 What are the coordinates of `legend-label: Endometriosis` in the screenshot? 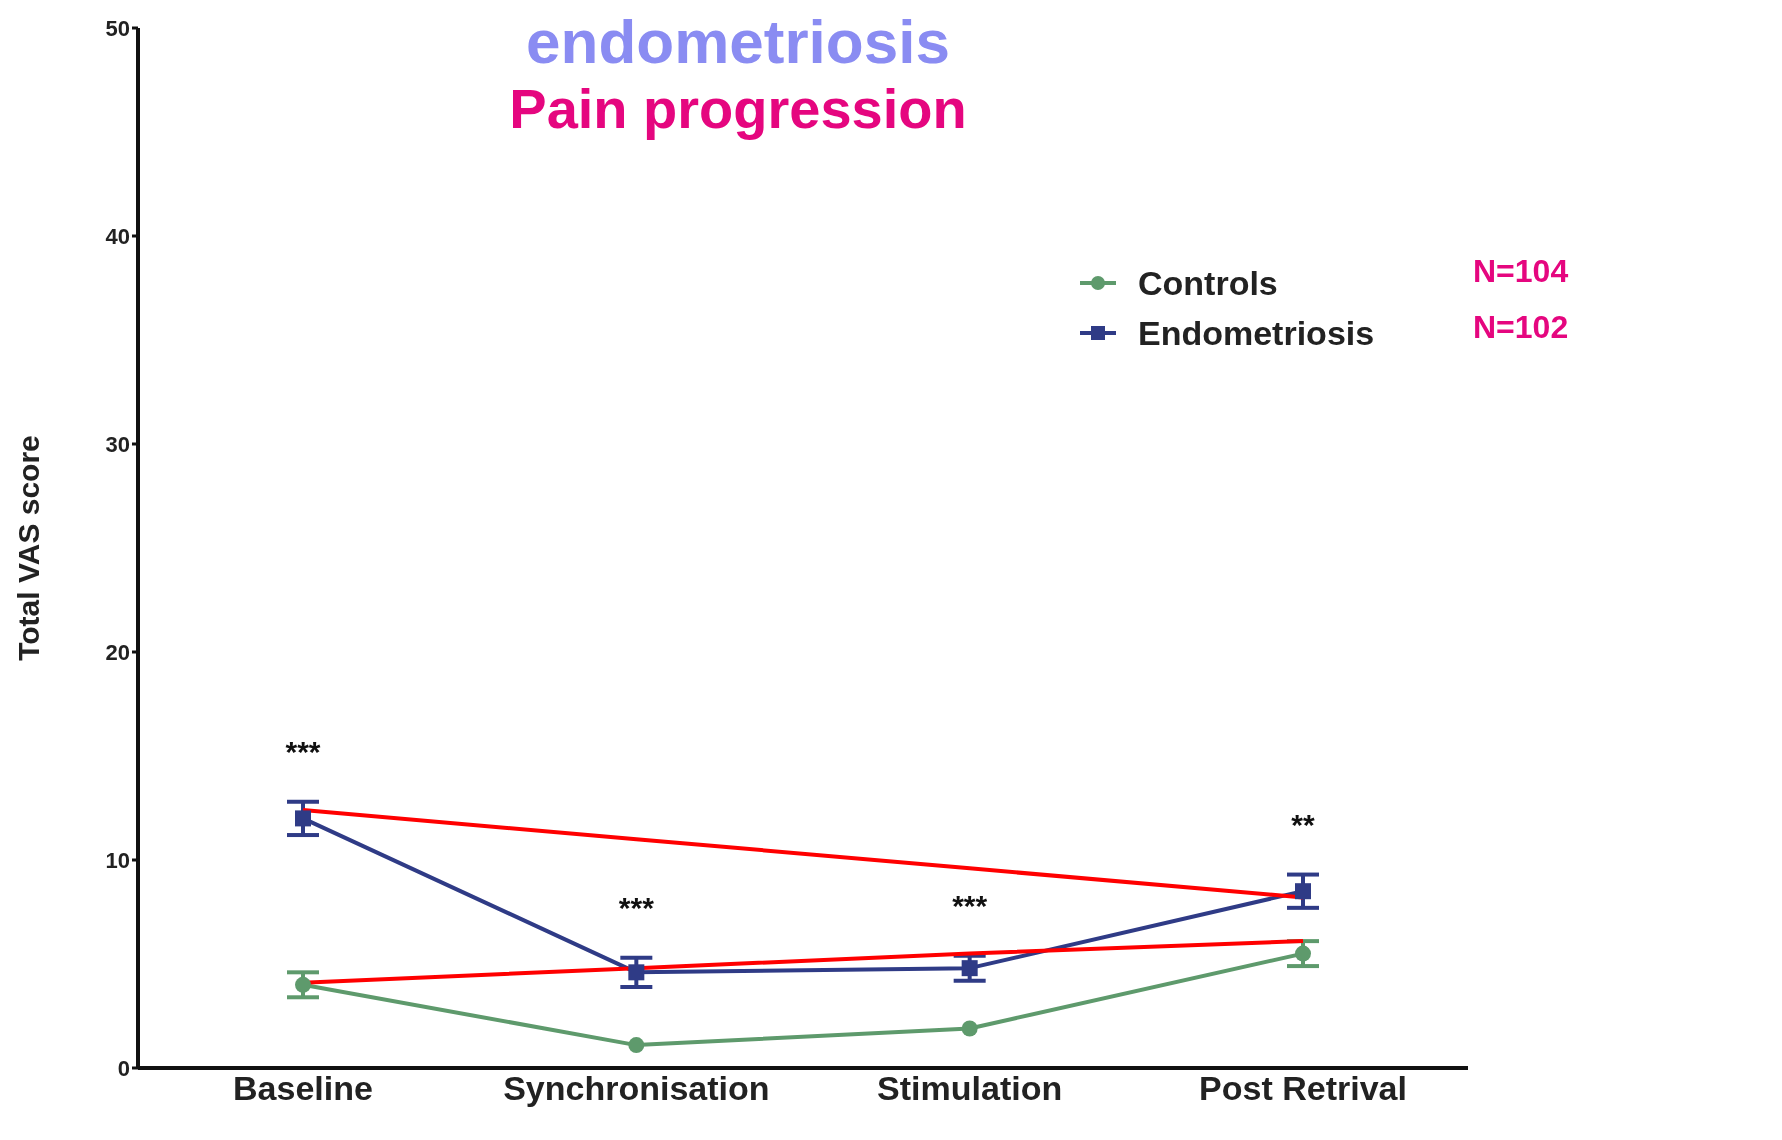 It's located at (1256, 333).